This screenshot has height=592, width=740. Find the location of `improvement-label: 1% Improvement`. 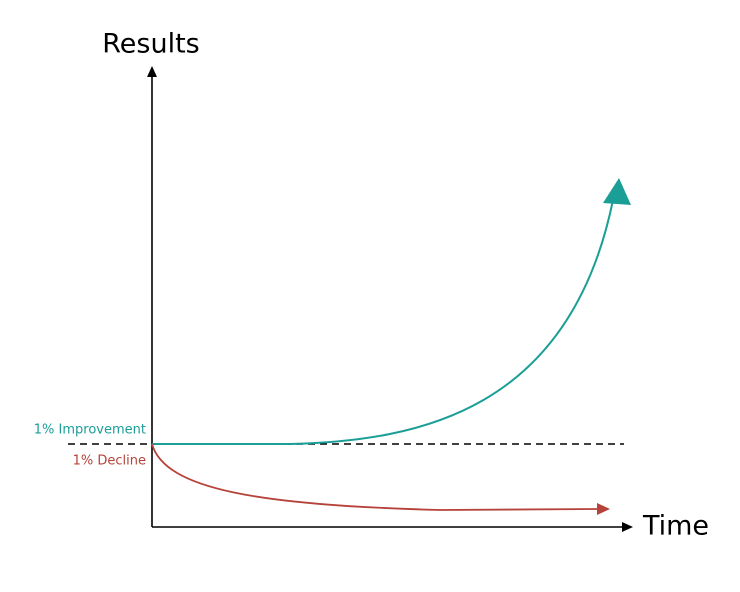

improvement-label: 1% Improvement is located at coordinates (90, 430).